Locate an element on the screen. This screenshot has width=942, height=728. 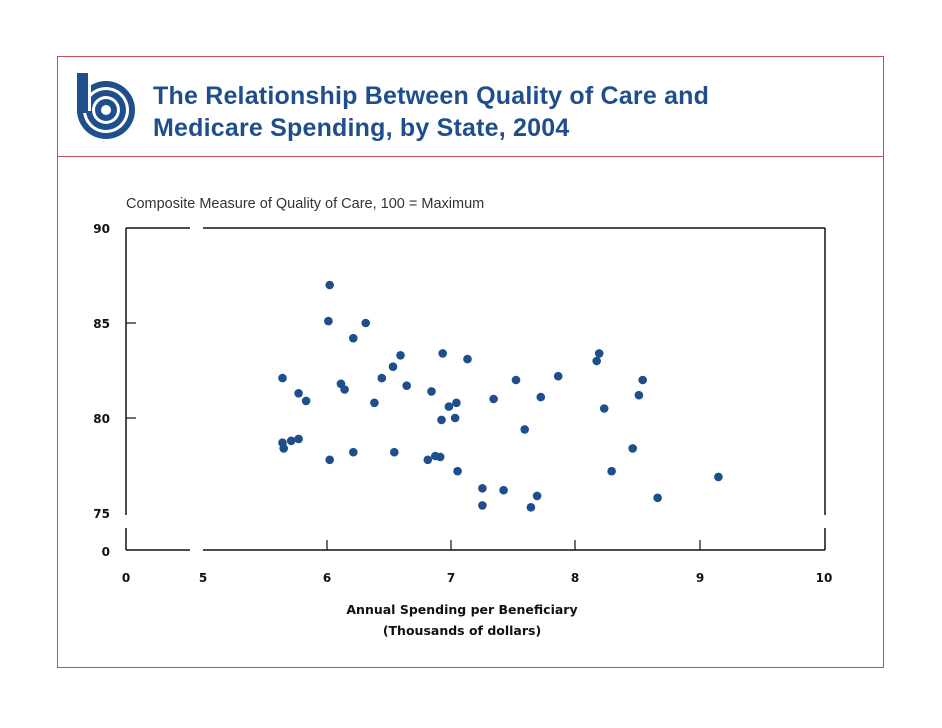
title-line-2: Medicare Spending, by State, 2004 is located at coordinates (361, 128).